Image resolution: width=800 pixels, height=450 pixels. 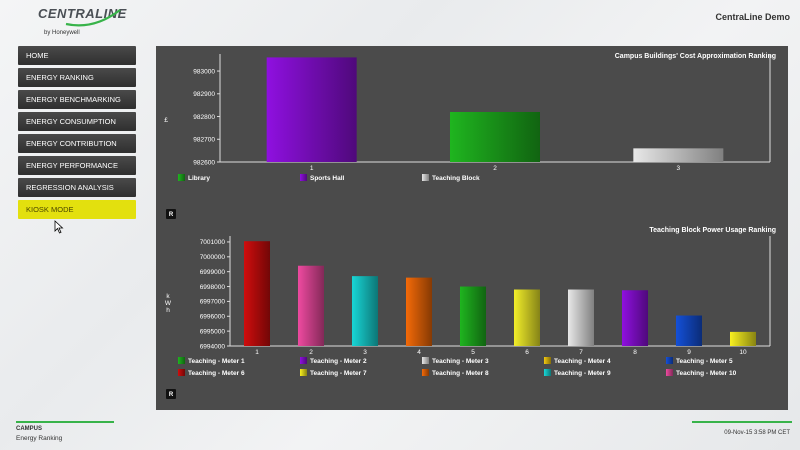 I want to click on chart-2-legend-label-7: Teaching - Meter 7, so click(x=338, y=373).